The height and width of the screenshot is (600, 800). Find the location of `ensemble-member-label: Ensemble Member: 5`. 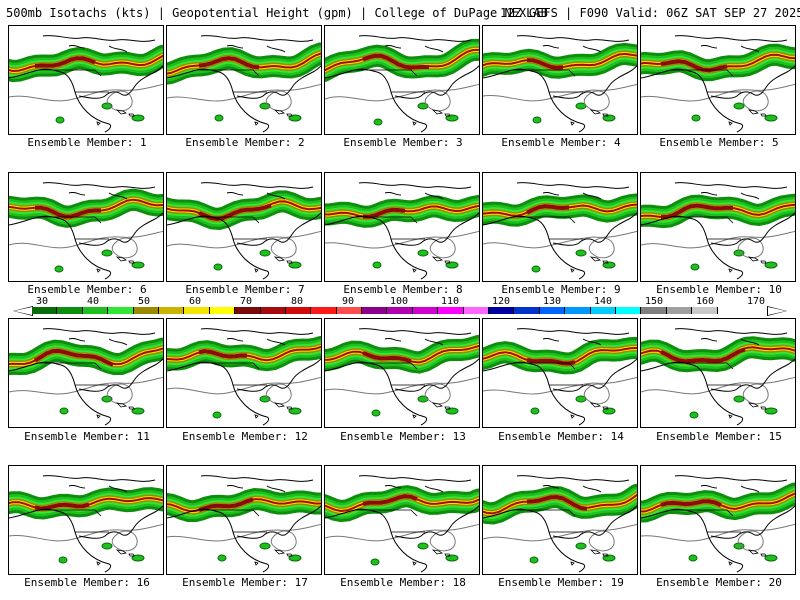

ensemble-member-label: Ensemble Member: 5 is located at coordinates (719, 142).